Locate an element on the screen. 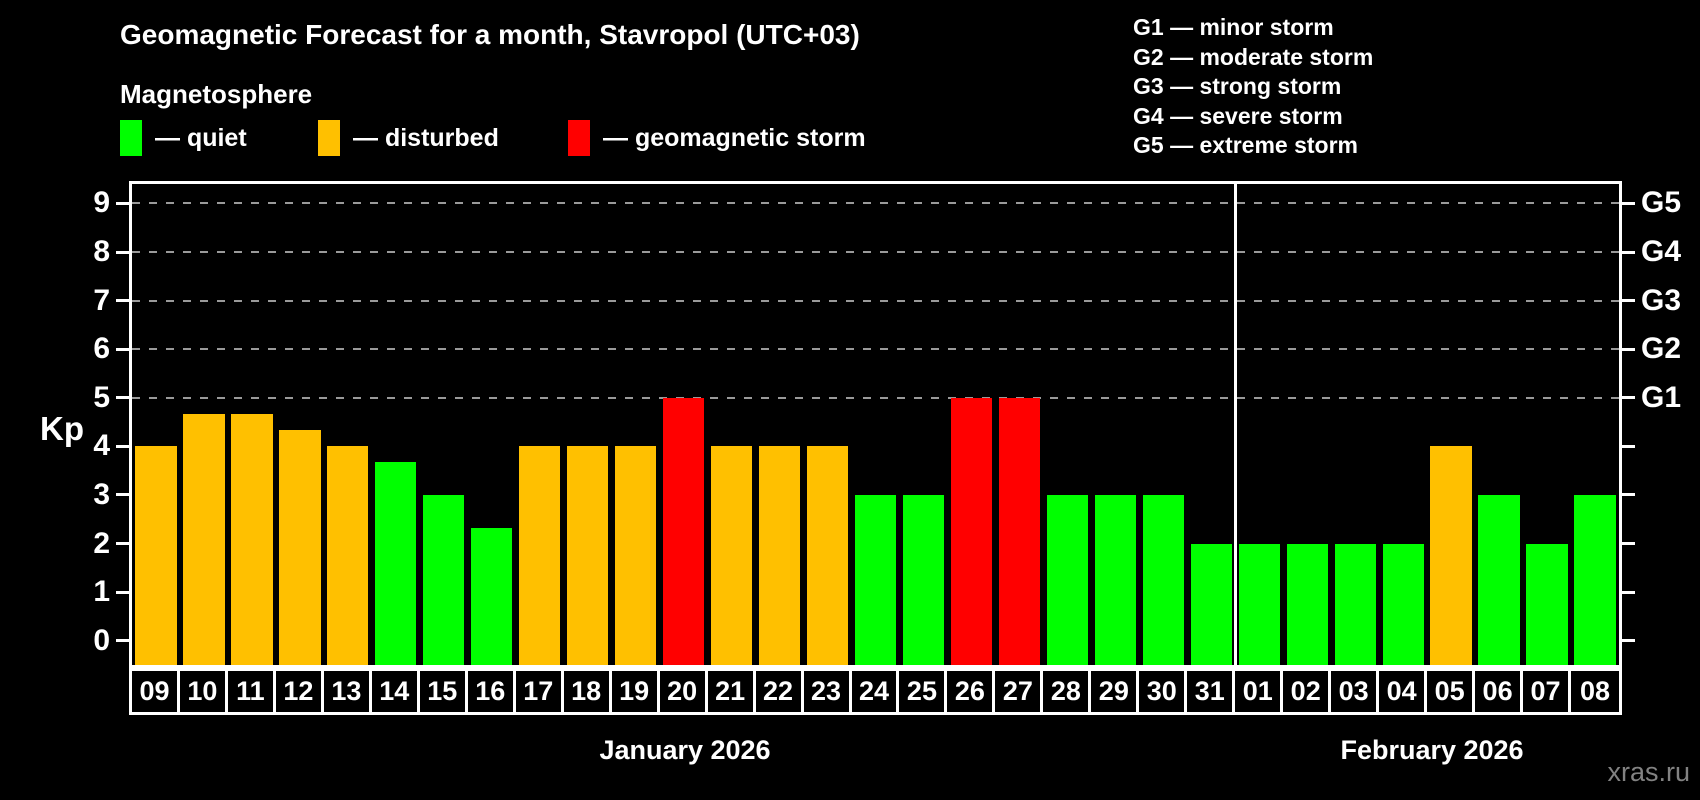  g-legend-line-g3: G3 — strong storm is located at coordinates (1237, 86).